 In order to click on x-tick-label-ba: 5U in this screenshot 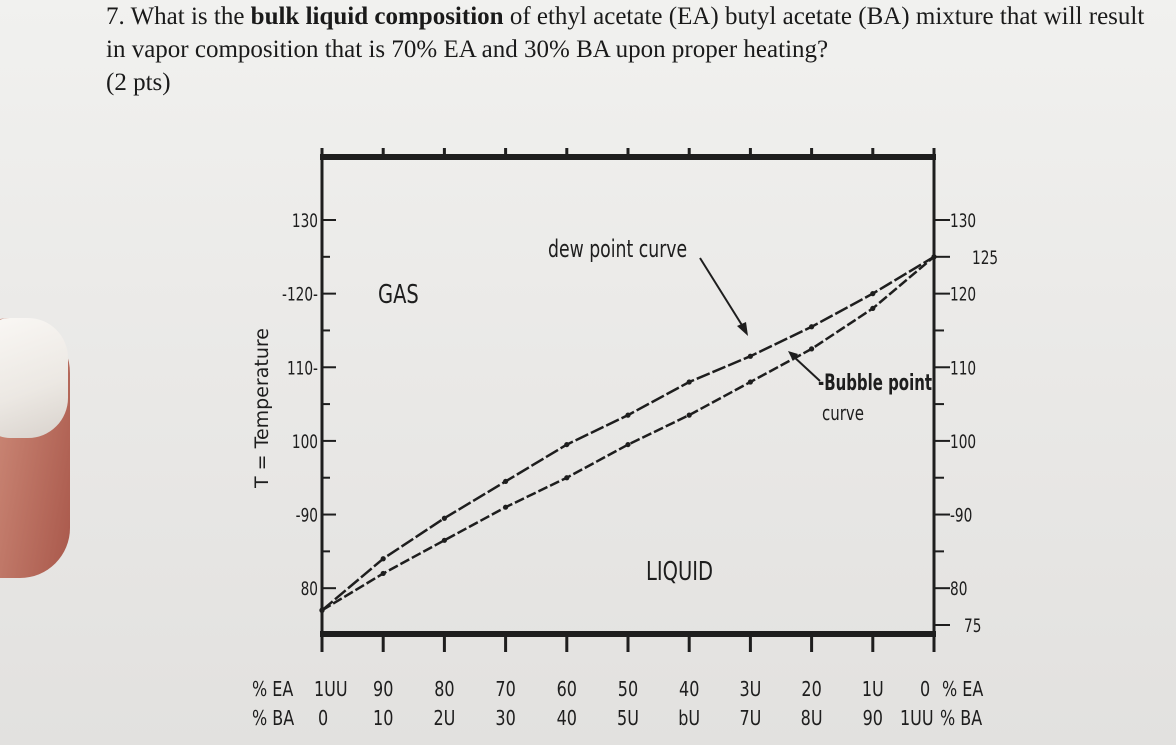, I will do `click(628, 718)`.